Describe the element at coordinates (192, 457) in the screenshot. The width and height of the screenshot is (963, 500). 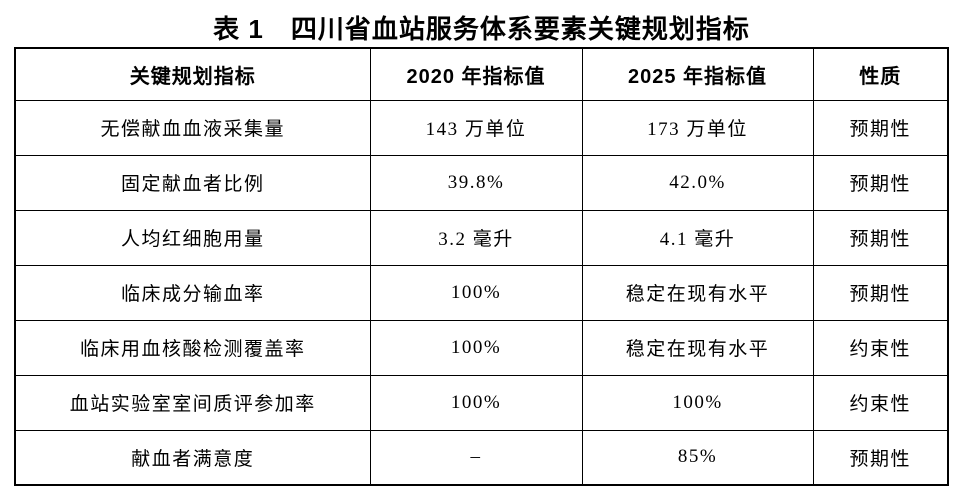
I see `table-cell: 献血者满意度` at that location.